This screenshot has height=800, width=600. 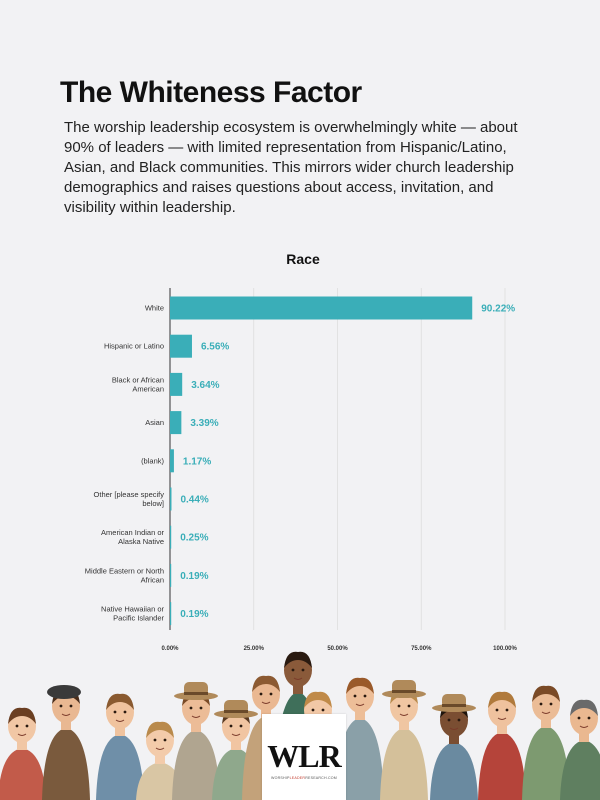 I want to click on category-label: Black or African American, so click(x=138, y=384).